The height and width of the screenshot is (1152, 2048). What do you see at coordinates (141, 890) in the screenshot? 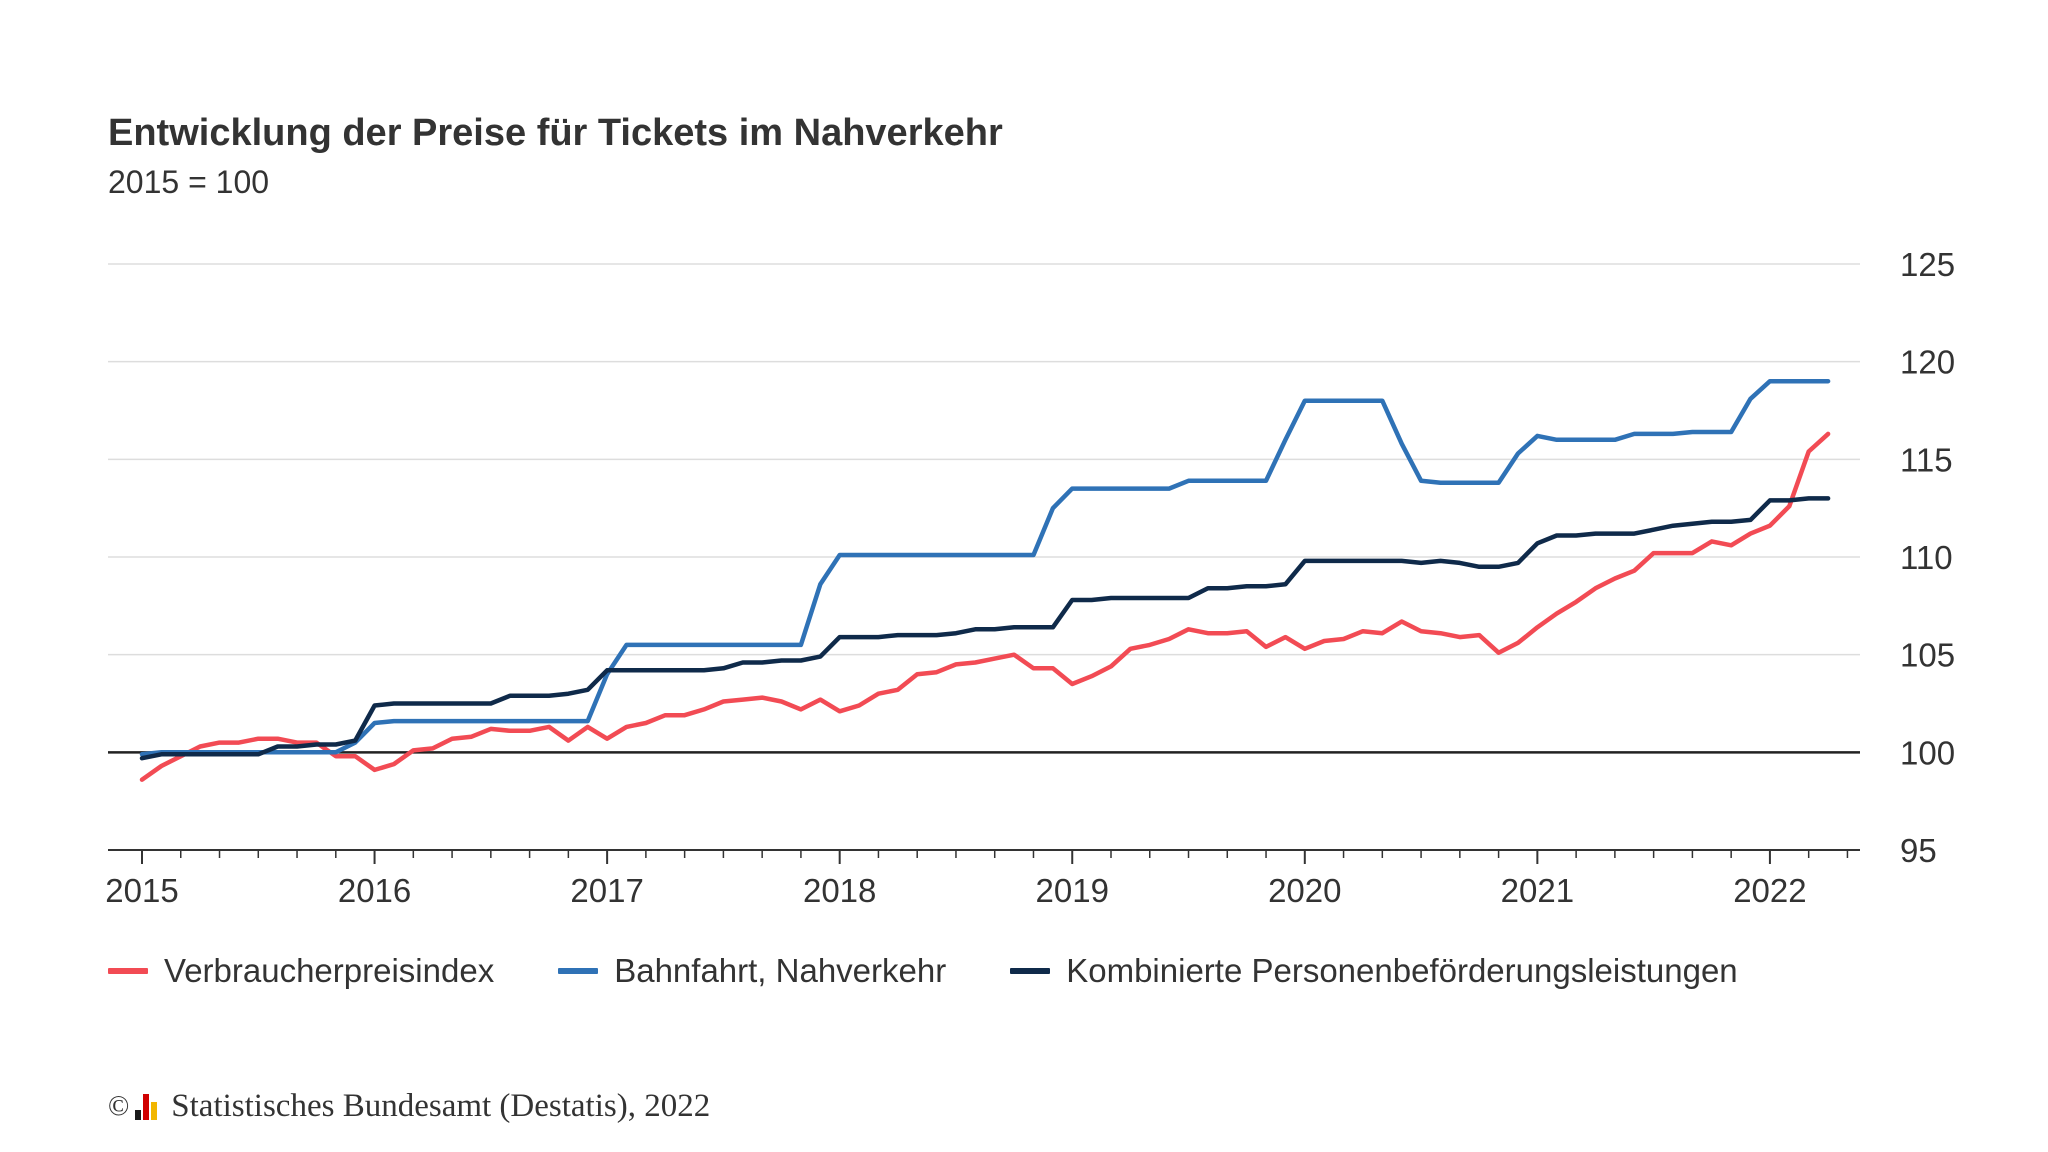
I see `x-tick-label-2015: 2015` at bounding box center [141, 890].